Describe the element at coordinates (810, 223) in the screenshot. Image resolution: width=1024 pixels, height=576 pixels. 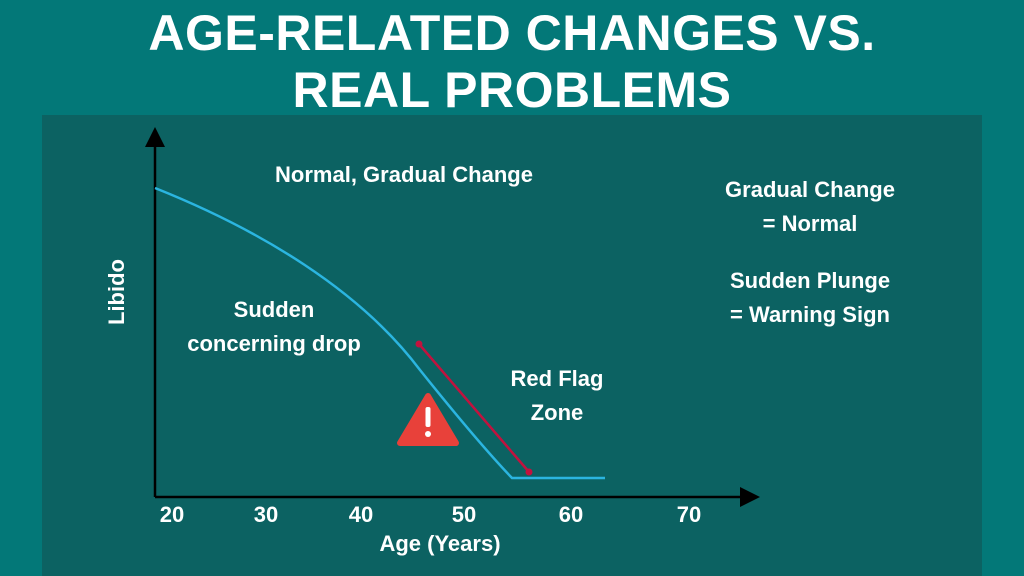
I see `key-text: = Normal` at that location.